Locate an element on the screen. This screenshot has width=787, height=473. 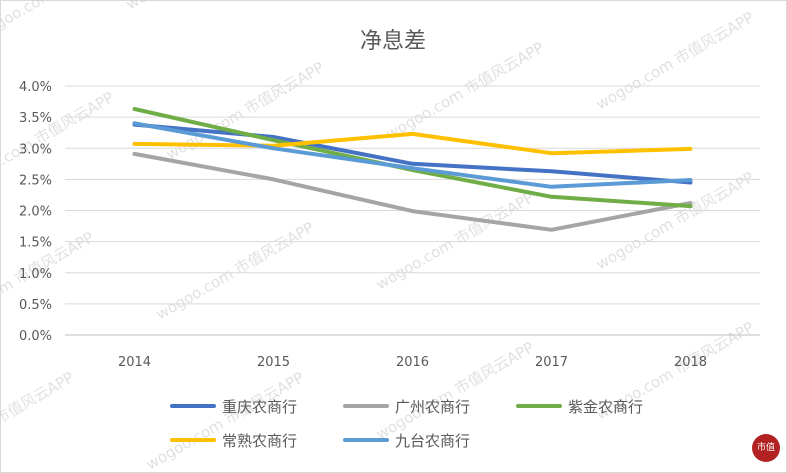
y-axis-ticks: 0.0% 0.5% 1.0% 1.5% 2.0% 2.5% 3.0% 3.5% 4.0% is located at coordinates (35, 212).